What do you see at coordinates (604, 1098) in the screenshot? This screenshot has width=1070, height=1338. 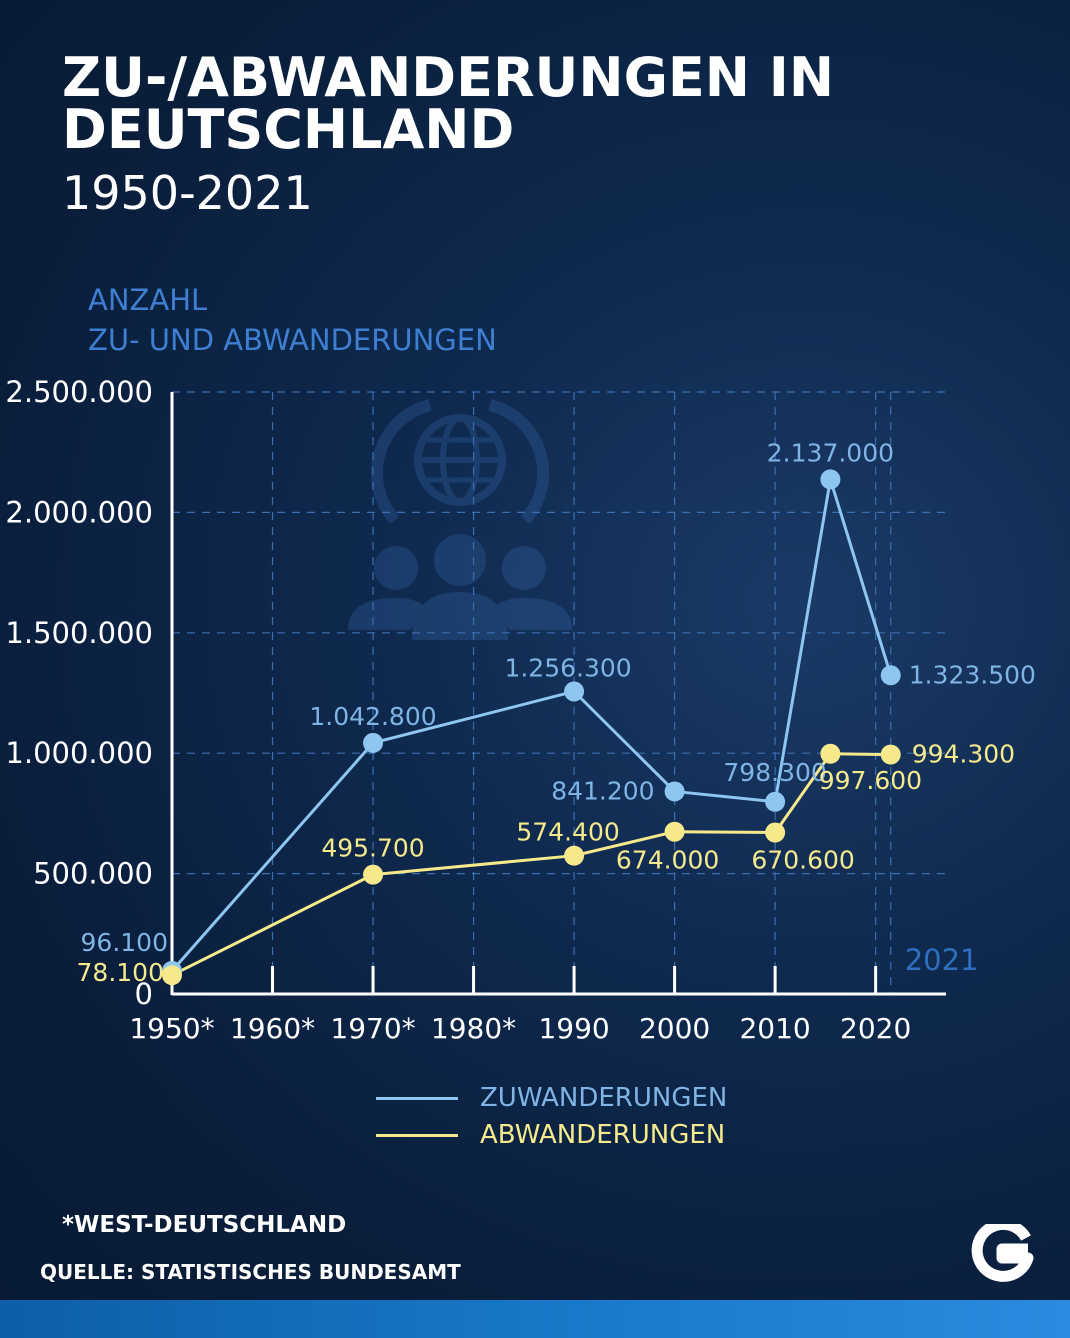 I see `legend-label-zuwanderungen: ZUWANDERUNGEN` at bounding box center [604, 1098].